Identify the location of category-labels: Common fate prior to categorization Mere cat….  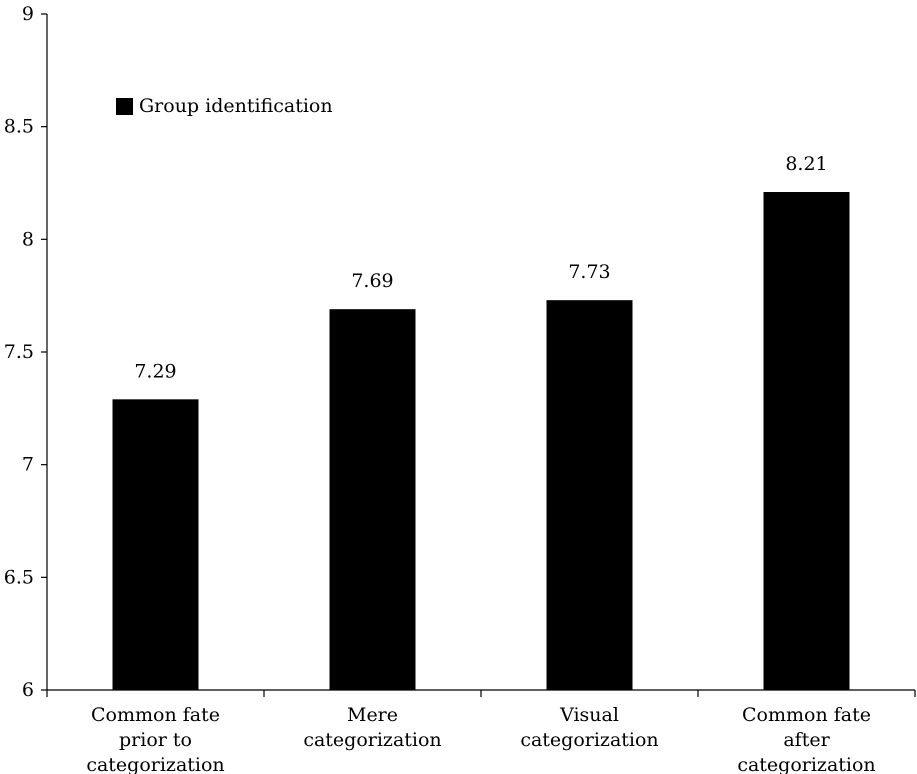
(480, 739).